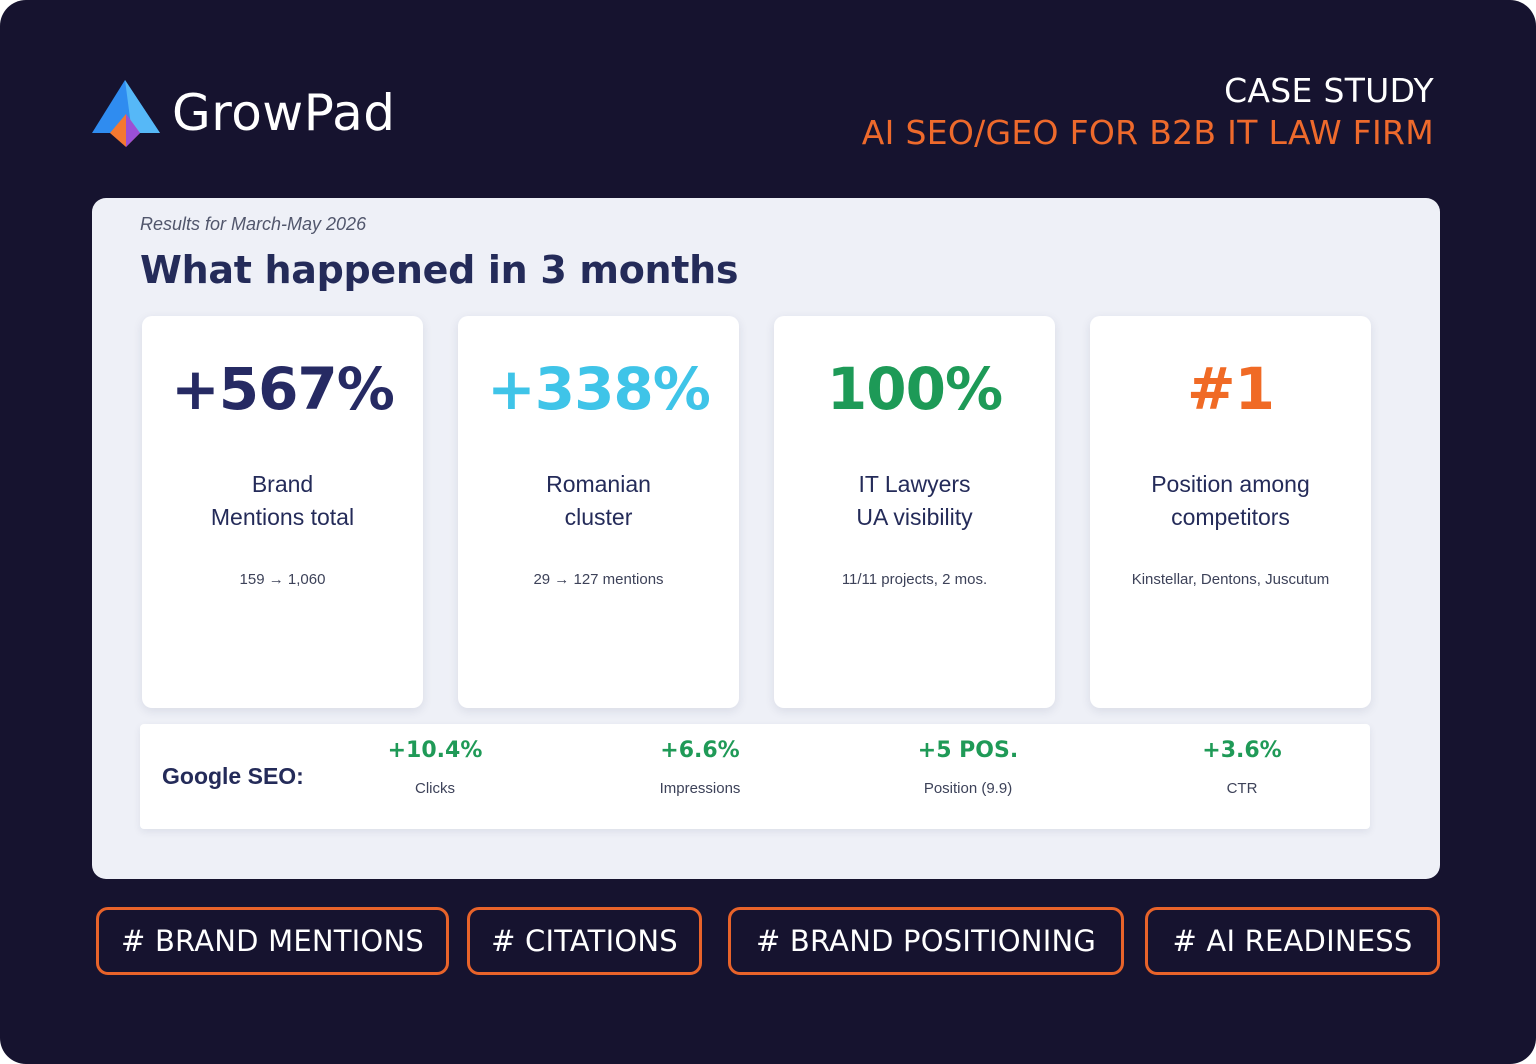  I want to click on stat-label-line: IT Lawyers, so click(914, 484).